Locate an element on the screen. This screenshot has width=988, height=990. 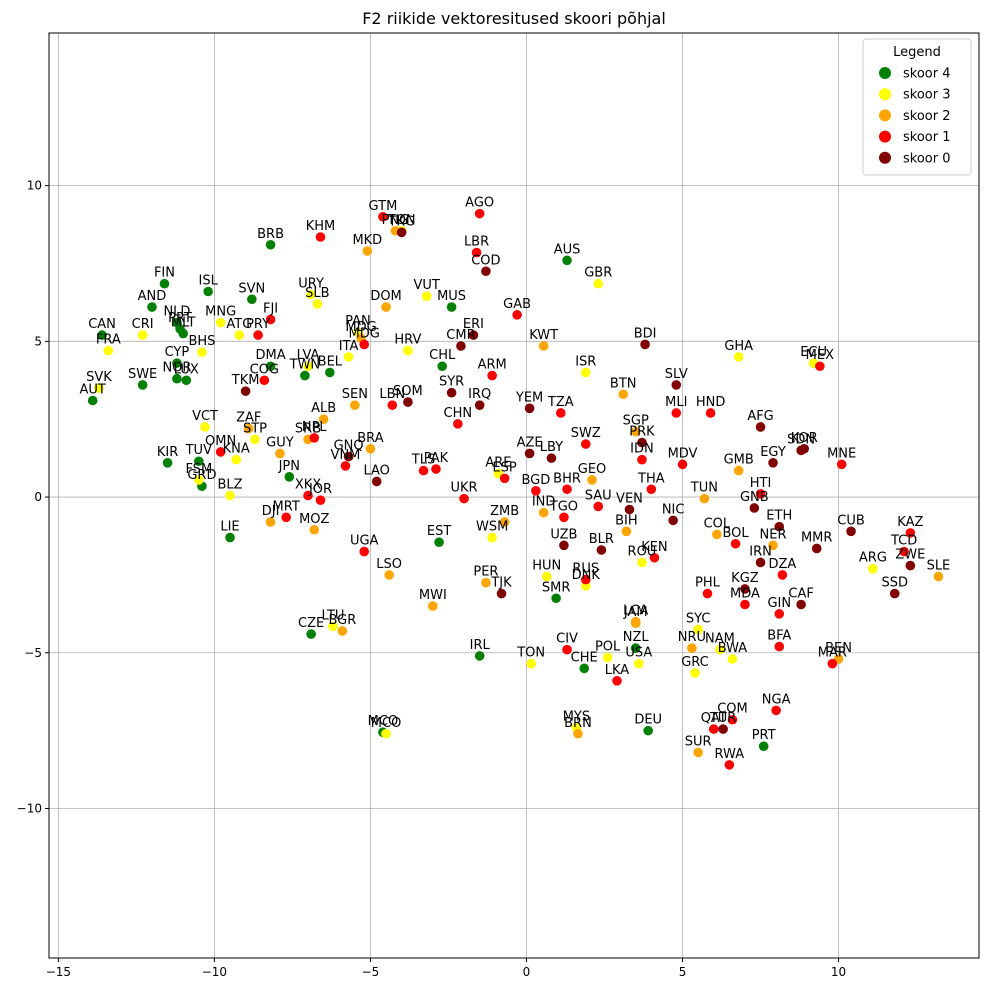
point-label: DZA is located at coordinates (782, 564).